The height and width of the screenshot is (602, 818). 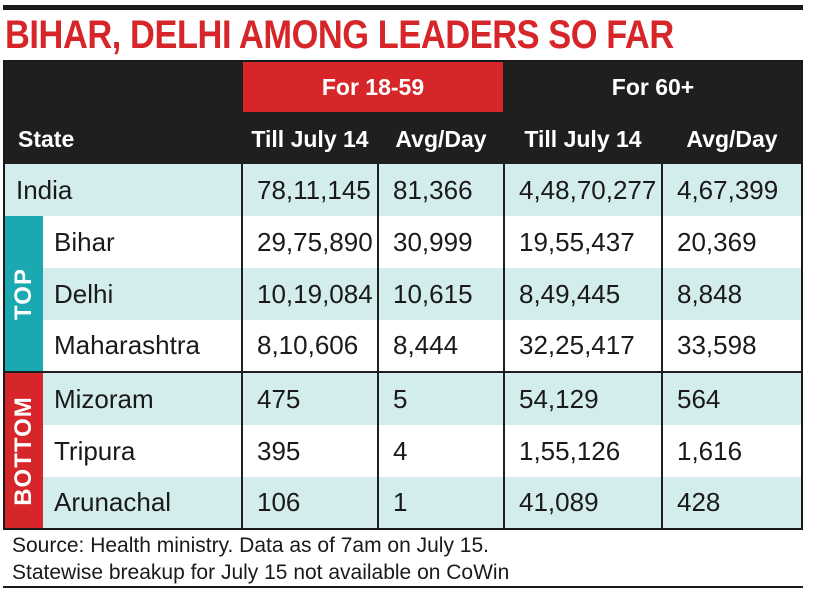 What do you see at coordinates (732, 451) in the screenshot?
I see `cell-avg-60: 1,616` at bounding box center [732, 451].